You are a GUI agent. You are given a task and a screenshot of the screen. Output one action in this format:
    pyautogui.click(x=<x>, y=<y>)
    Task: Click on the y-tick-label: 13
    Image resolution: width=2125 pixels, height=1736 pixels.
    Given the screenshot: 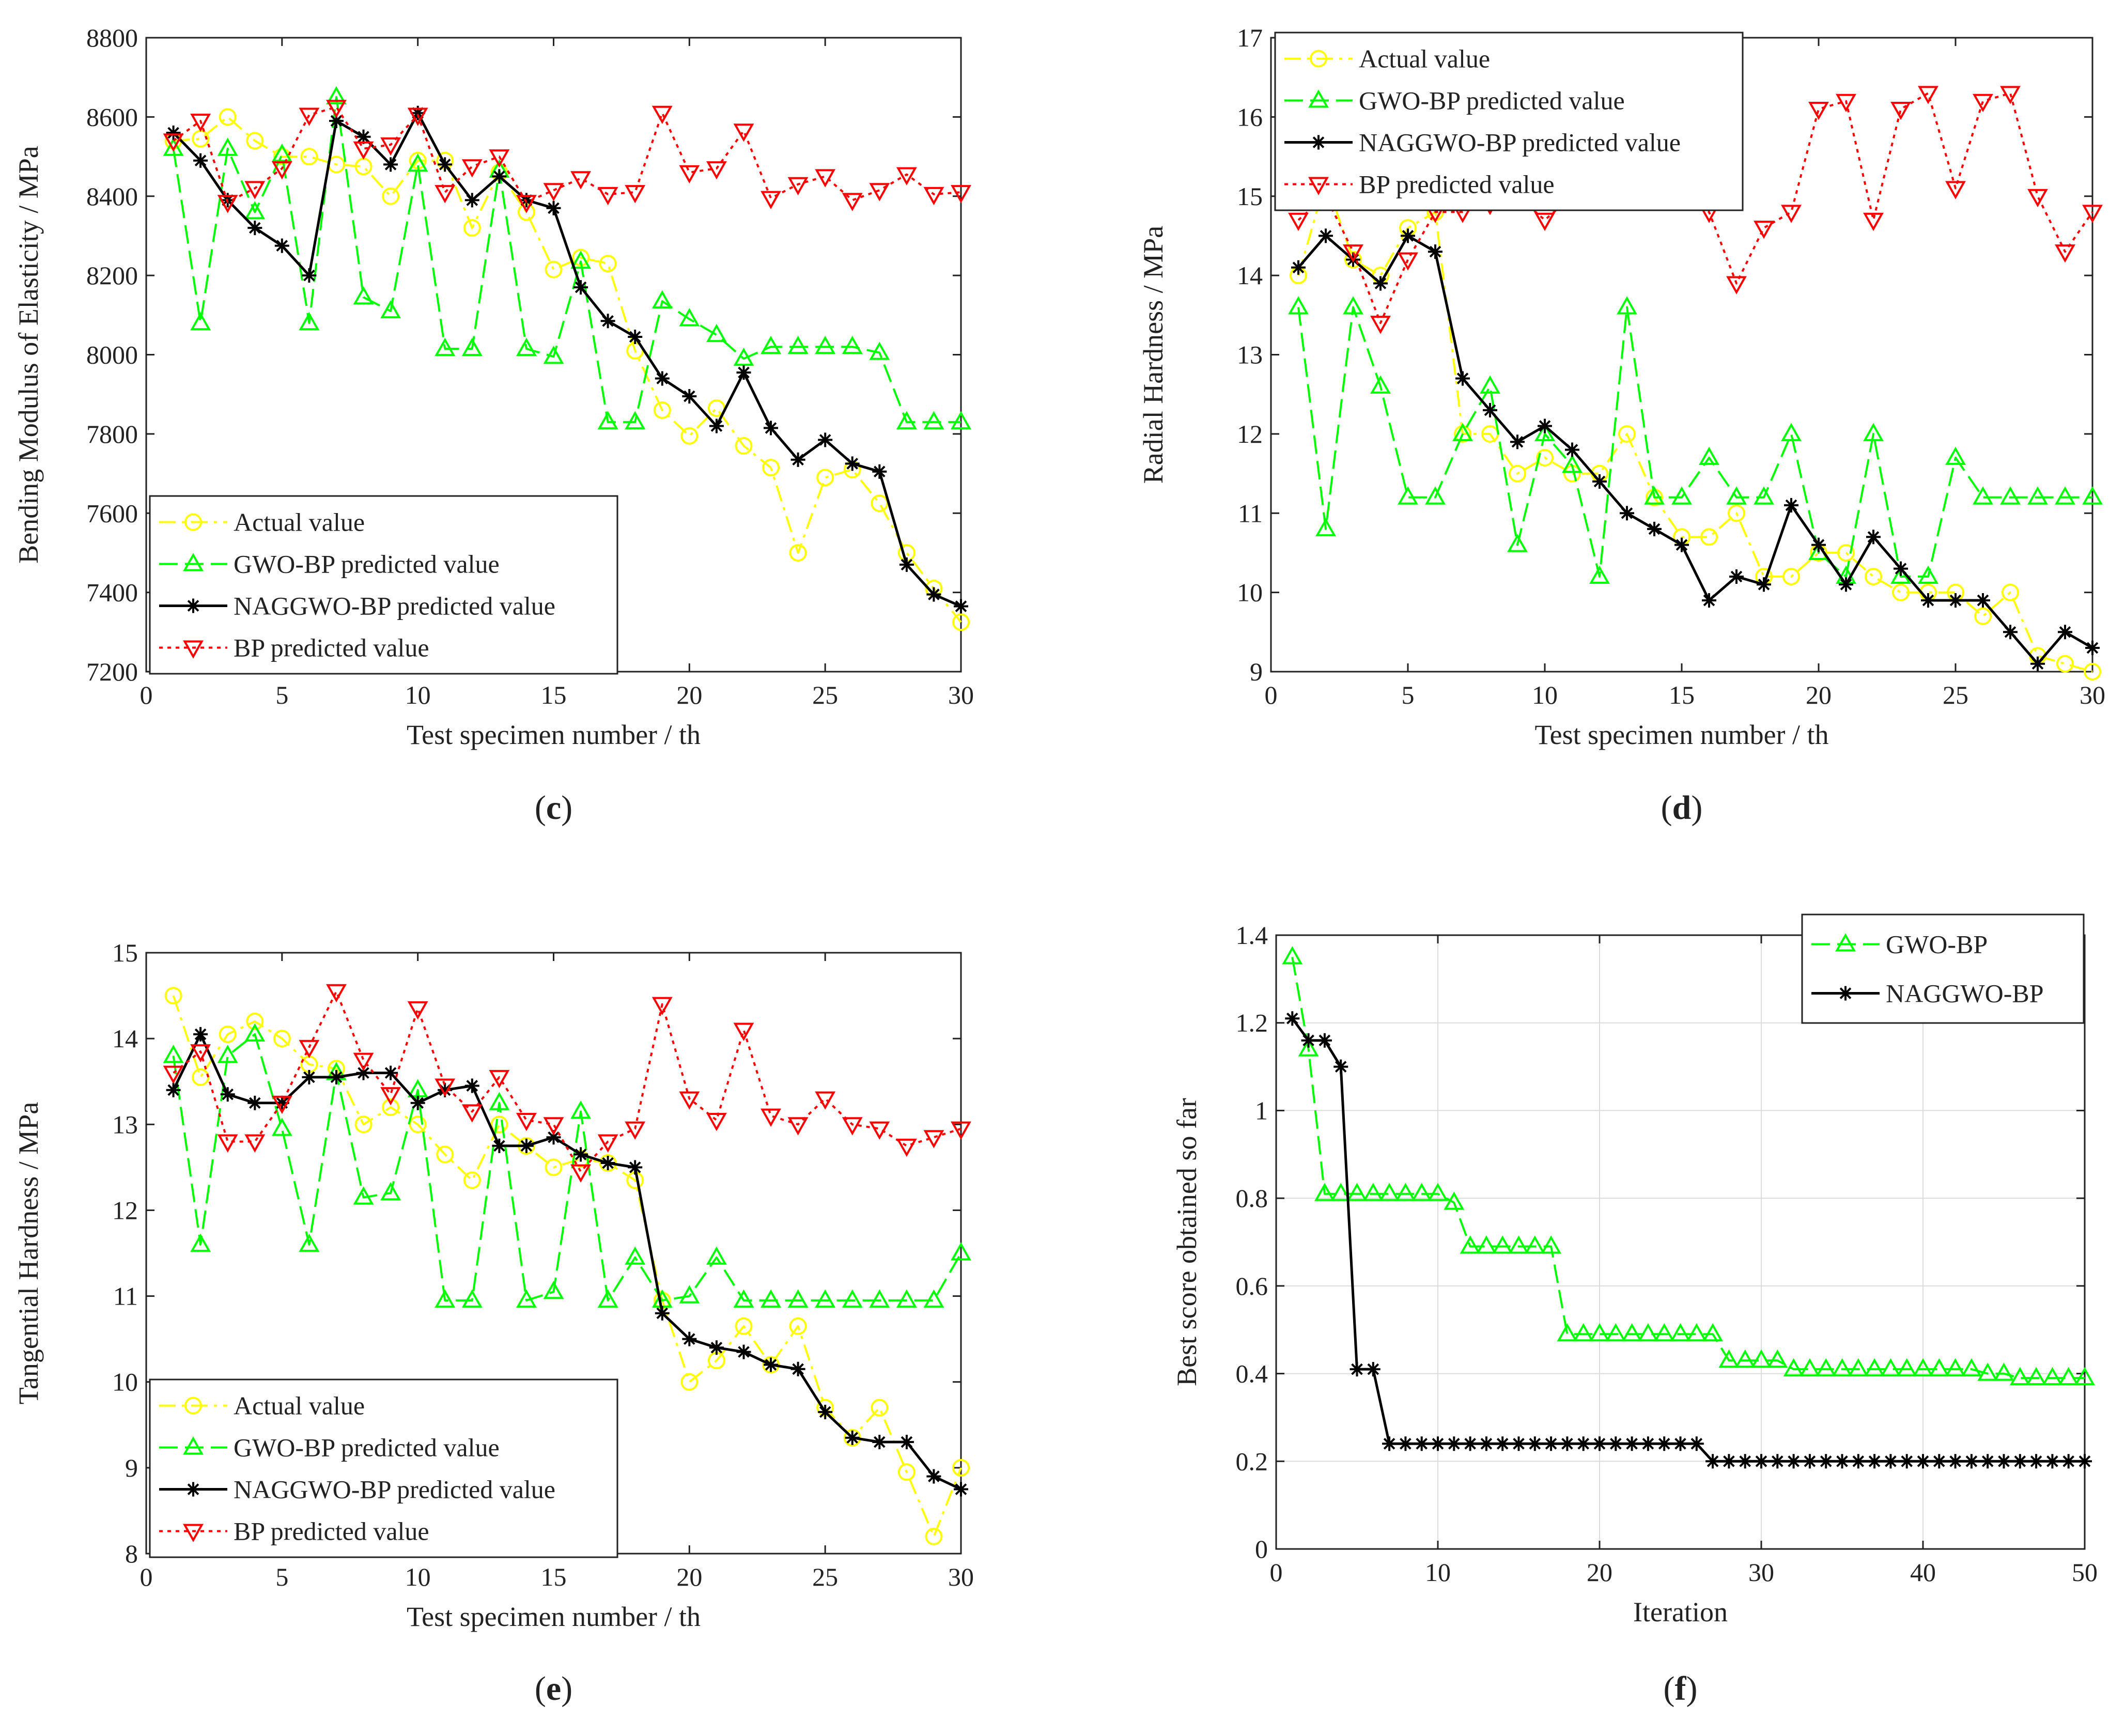 What is the action you would take?
    pyautogui.click(x=1250, y=355)
    